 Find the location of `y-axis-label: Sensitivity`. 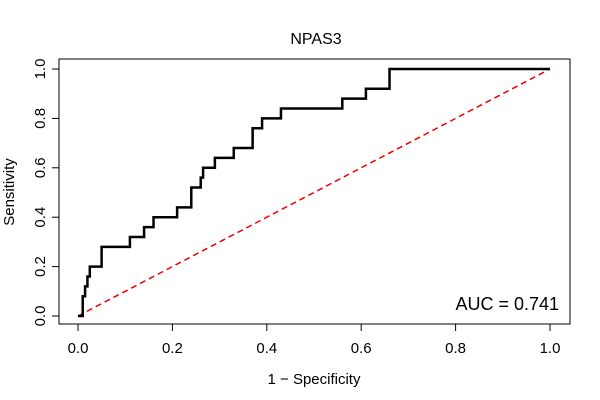

y-axis-label: Sensitivity is located at coordinates (9, 192).